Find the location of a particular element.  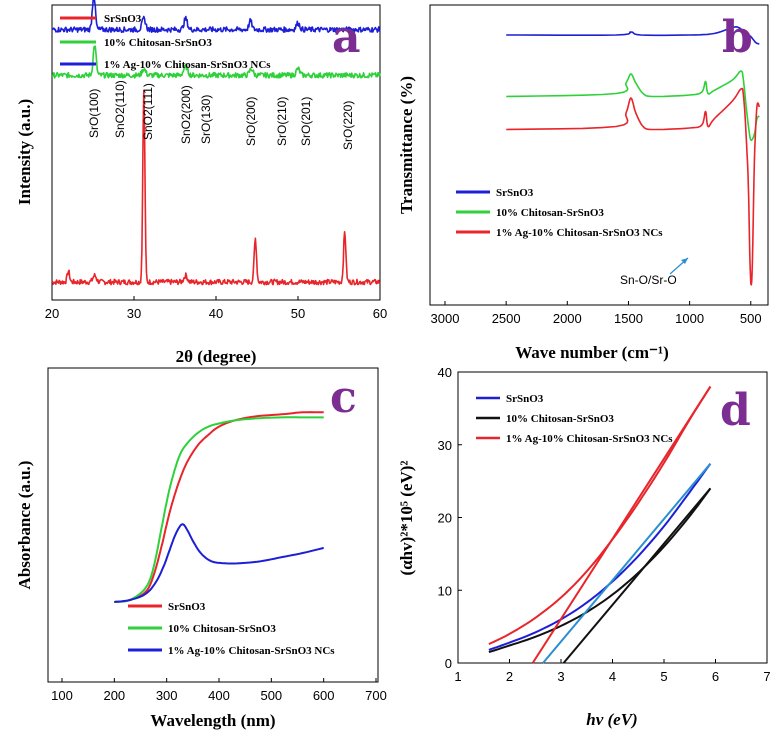

panel-b-y-label: Transmittance (%) is located at coordinates (406, 145).